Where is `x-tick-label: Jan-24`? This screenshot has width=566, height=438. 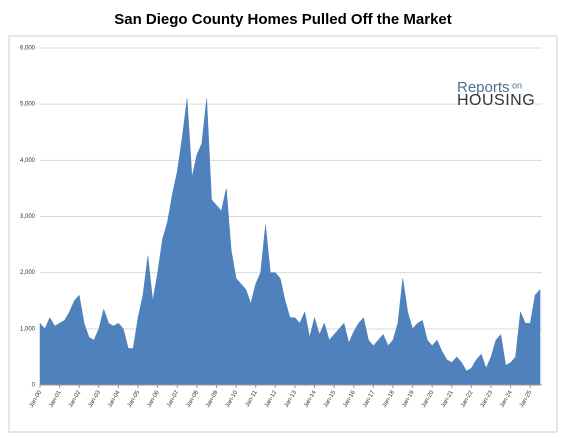 x-tick-label: Jan-24 is located at coordinates (506, 398).